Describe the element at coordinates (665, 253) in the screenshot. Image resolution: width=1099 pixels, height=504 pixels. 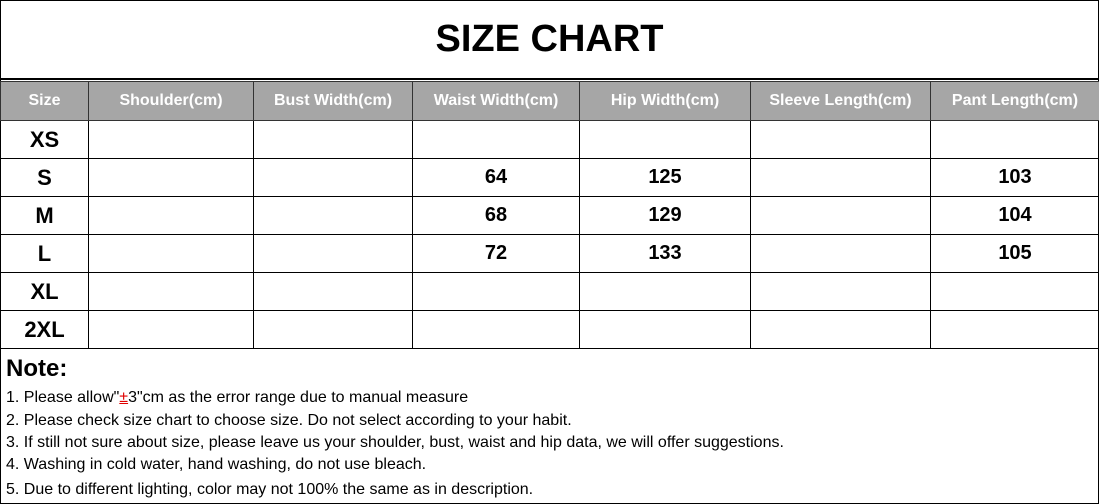
I see `table-cell: 133` at that location.